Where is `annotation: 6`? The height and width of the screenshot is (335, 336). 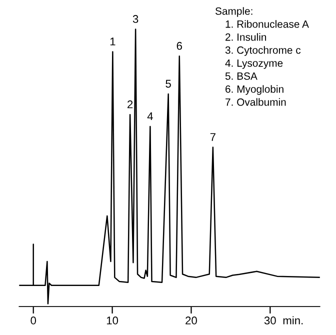
annotation: 6 is located at coordinates (179, 46).